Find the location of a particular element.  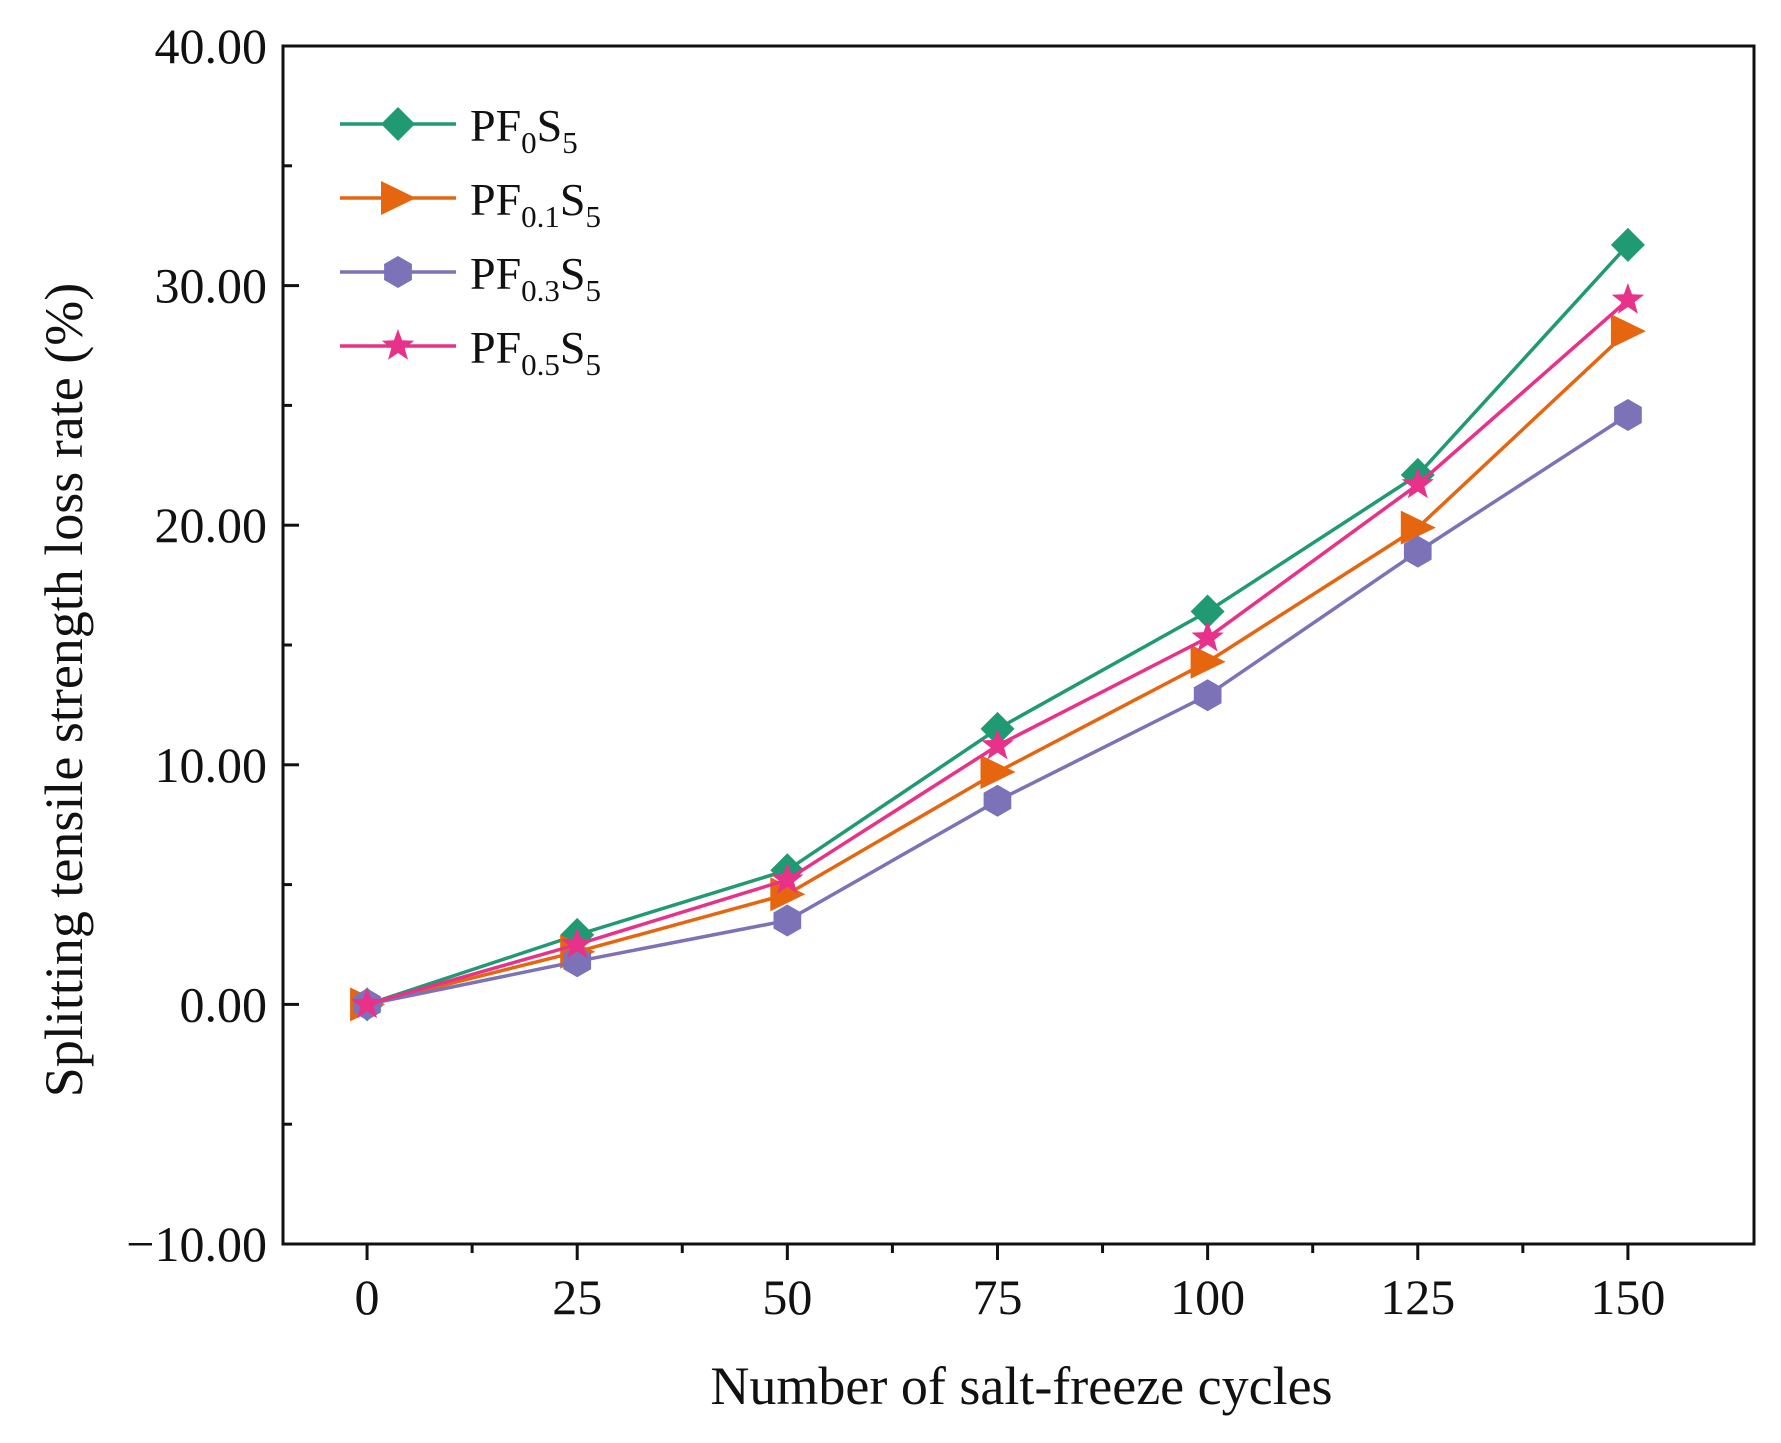

y-tick-label: −10.00 is located at coordinates (196, 1244).